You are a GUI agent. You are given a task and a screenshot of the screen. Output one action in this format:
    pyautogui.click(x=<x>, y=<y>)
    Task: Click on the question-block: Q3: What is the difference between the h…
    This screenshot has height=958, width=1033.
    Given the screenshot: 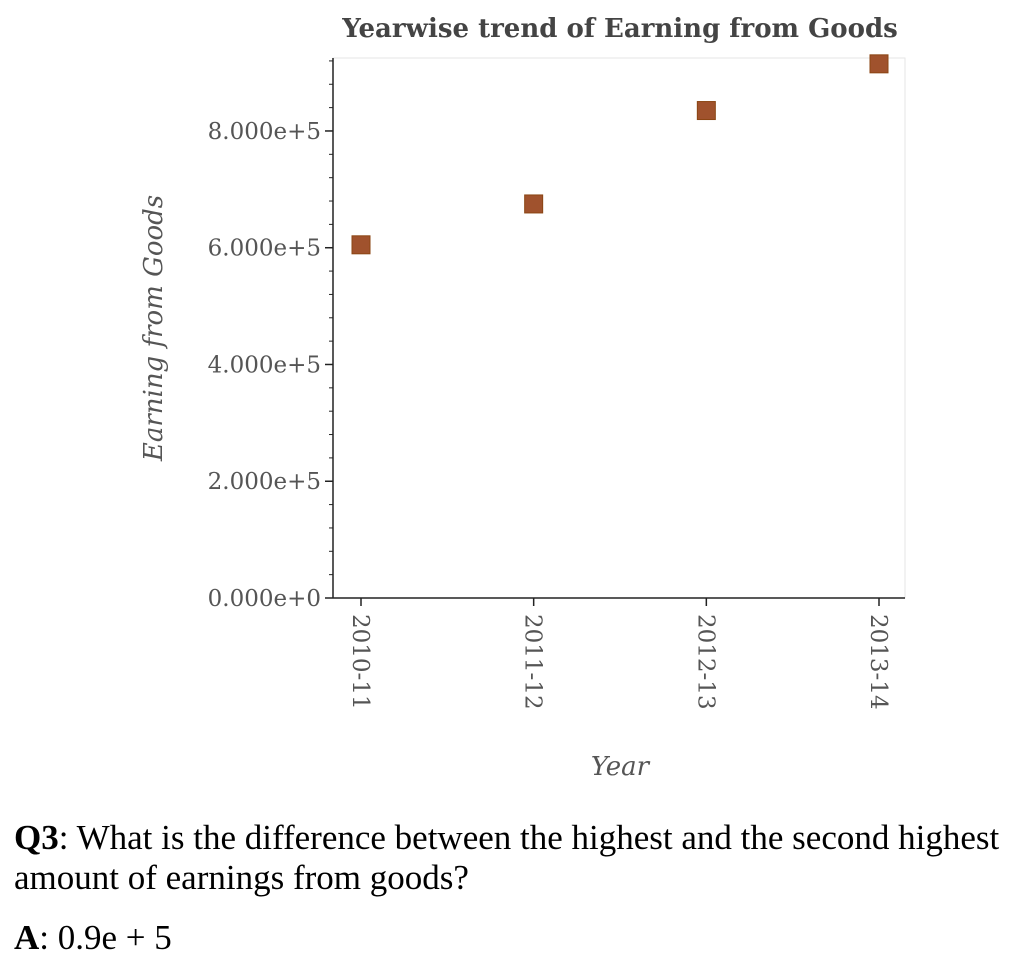 What is the action you would take?
    pyautogui.click(x=507, y=857)
    